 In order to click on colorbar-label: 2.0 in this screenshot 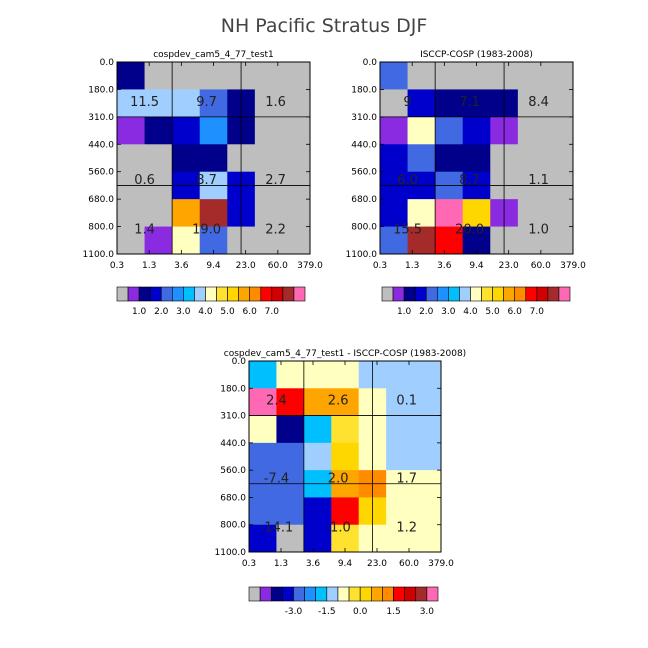, I will do `click(426, 312)`.